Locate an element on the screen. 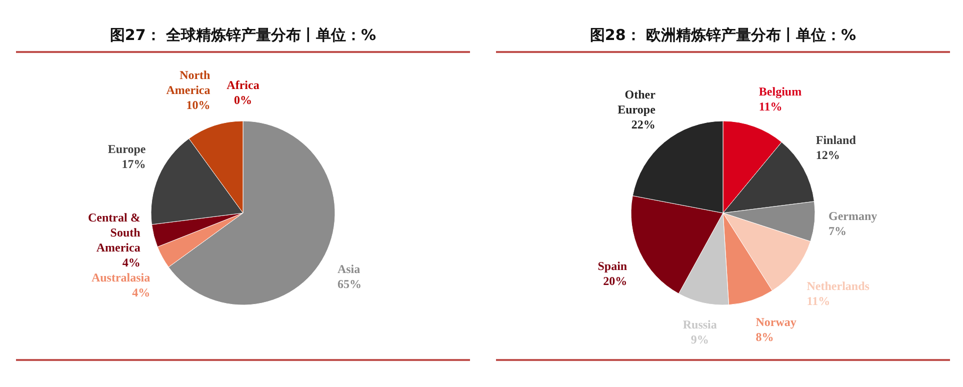 The width and height of the screenshot is (963, 387). slice-label: North America is located at coordinates (188, 83).